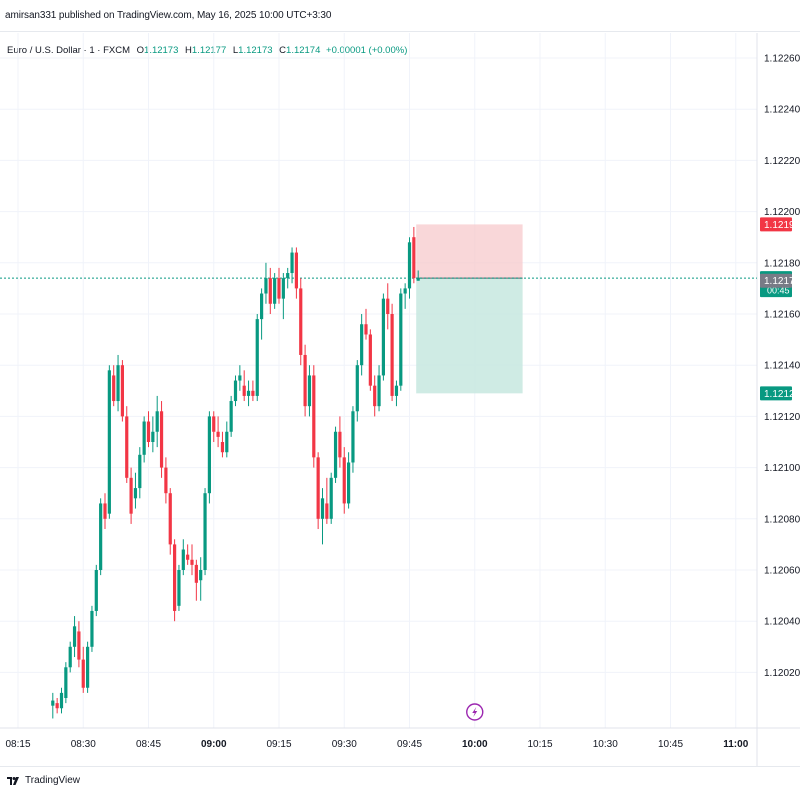  Describe the element at coordinates (214, 744) in the screenshot. I see `time-tick-label: 09:00` at that location.